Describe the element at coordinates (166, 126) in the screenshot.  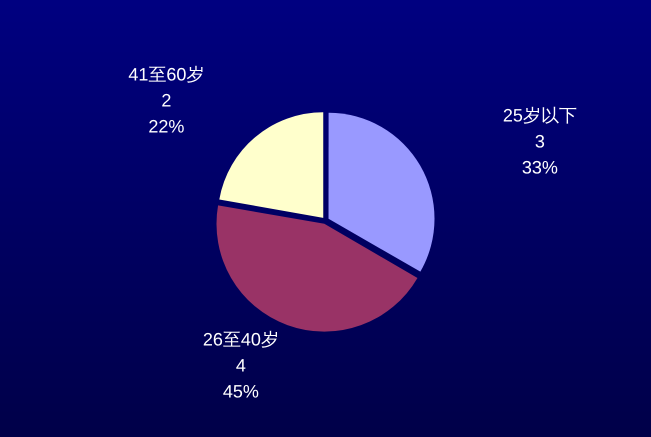
I see `text: 22%` at that location.